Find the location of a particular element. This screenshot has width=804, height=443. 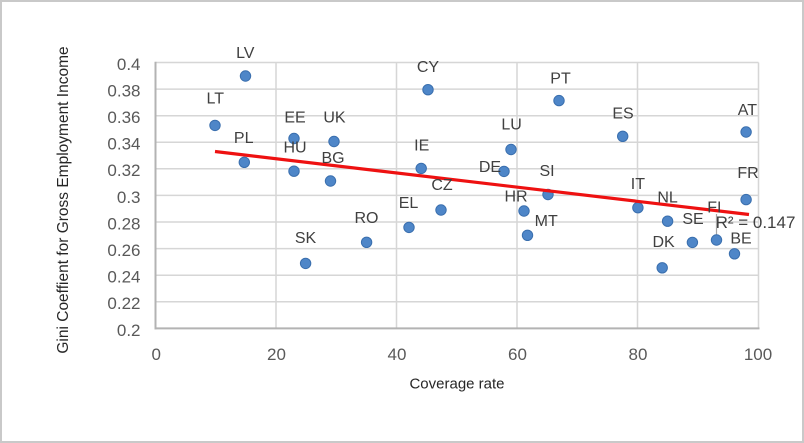

svg-text: DK is located at coordinates (663, 242).